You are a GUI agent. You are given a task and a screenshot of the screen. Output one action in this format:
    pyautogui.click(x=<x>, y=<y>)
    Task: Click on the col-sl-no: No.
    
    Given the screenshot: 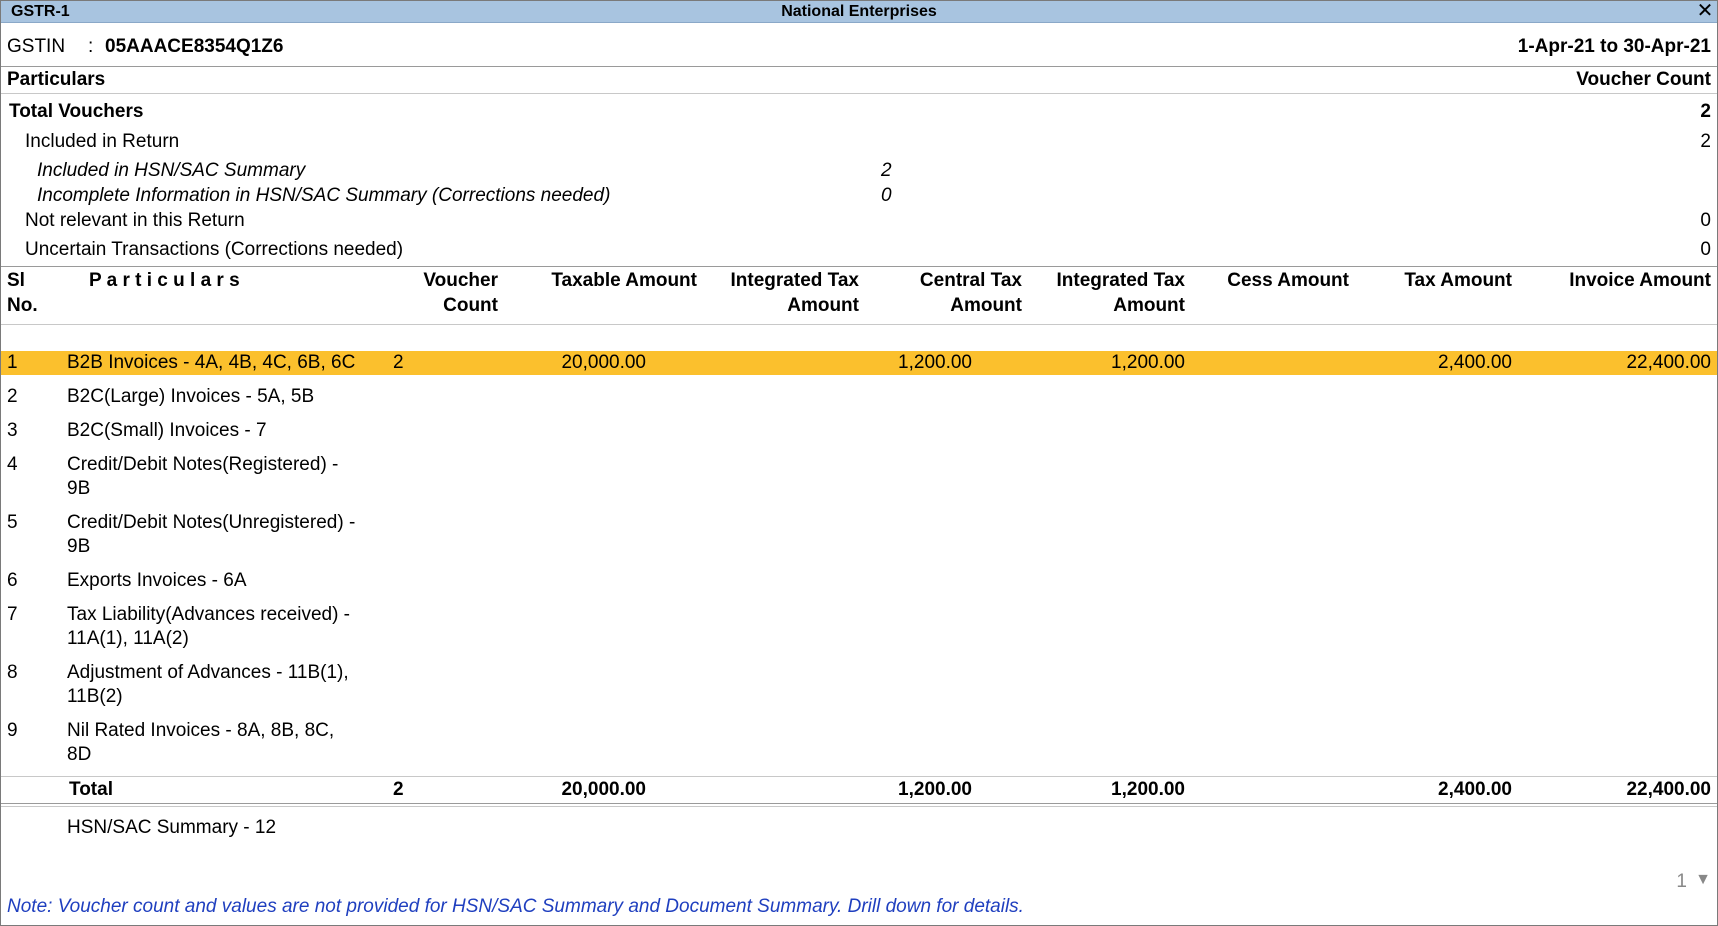 What is the action you would take?
    pyautogui.click(x=22, y=305)
    